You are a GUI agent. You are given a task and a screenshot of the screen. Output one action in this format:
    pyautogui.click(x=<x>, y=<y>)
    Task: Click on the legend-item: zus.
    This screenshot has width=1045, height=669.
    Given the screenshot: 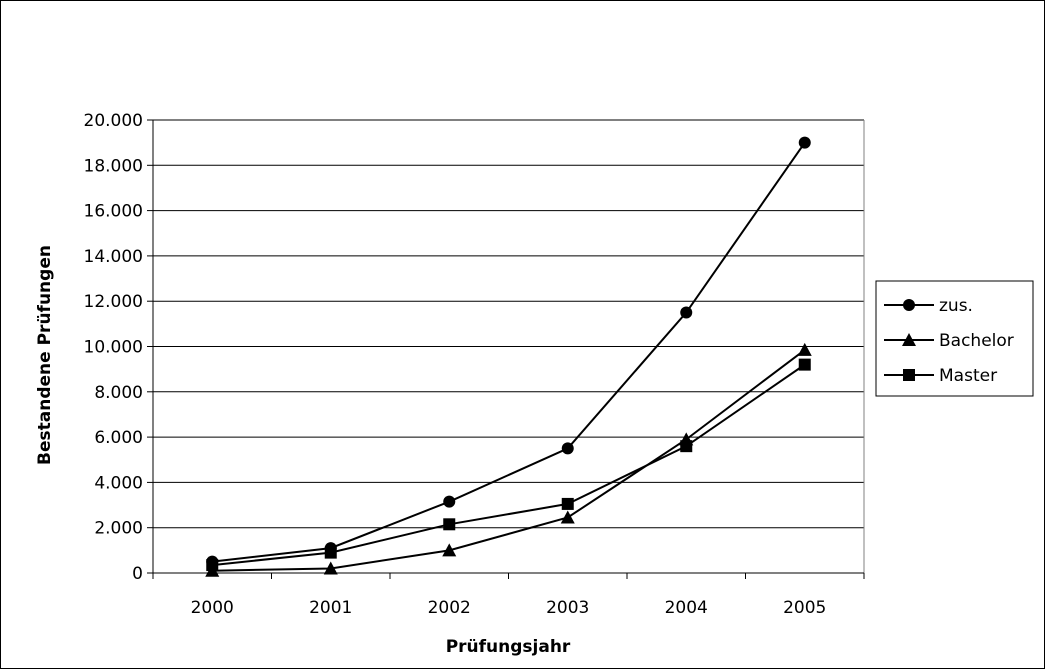 What is the action you would take?
    pyautogui.click(x=928, y=306)
    